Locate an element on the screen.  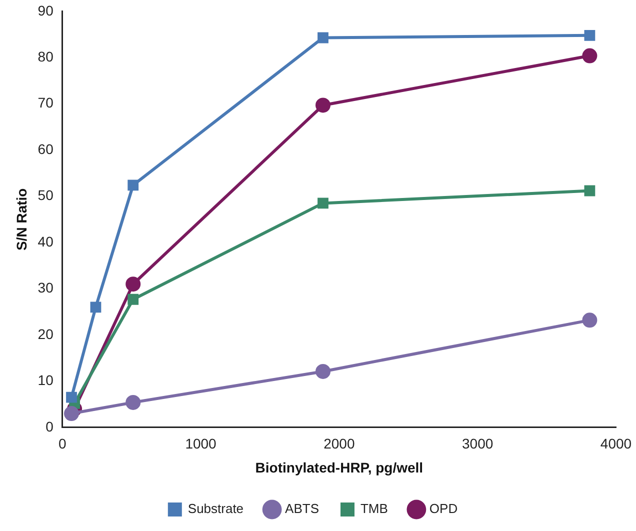
y-tick-label: 70 is located at coordinates (46, 102).